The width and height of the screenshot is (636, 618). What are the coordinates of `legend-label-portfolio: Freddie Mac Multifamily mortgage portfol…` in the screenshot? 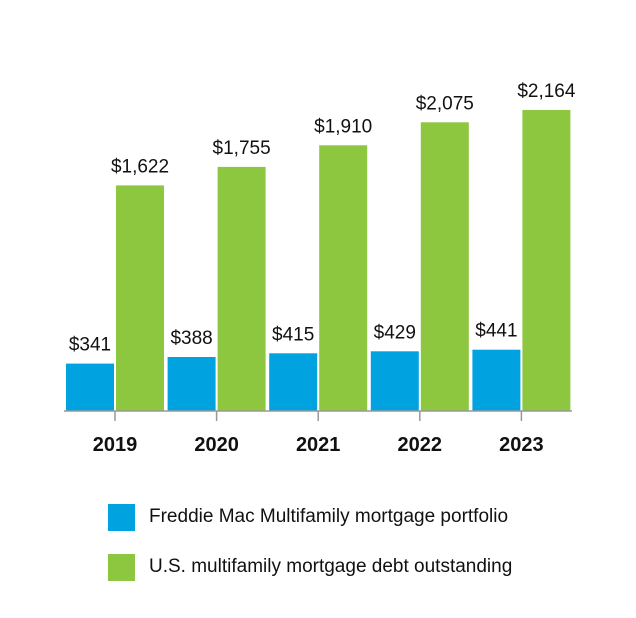 It's located at (329, 516).